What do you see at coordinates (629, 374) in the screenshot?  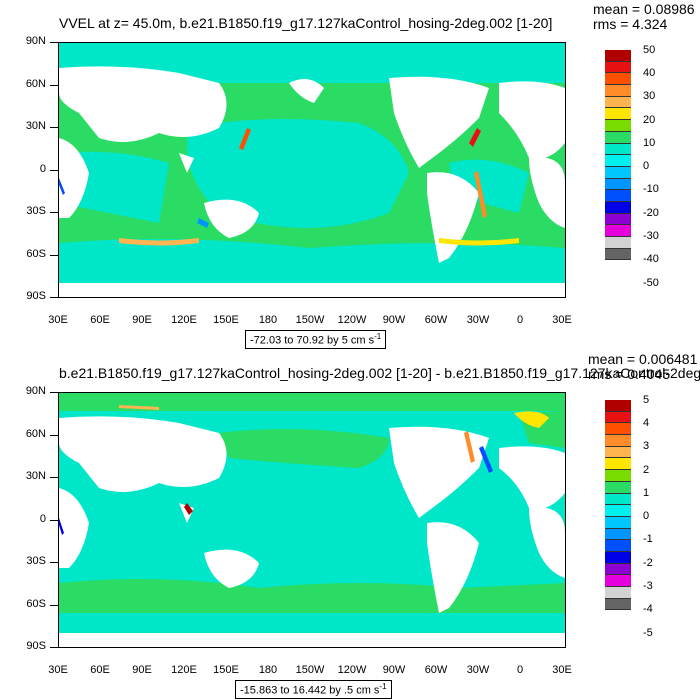 I see `rms-value: rms = 0.4045` at bounding box center [629, 374].